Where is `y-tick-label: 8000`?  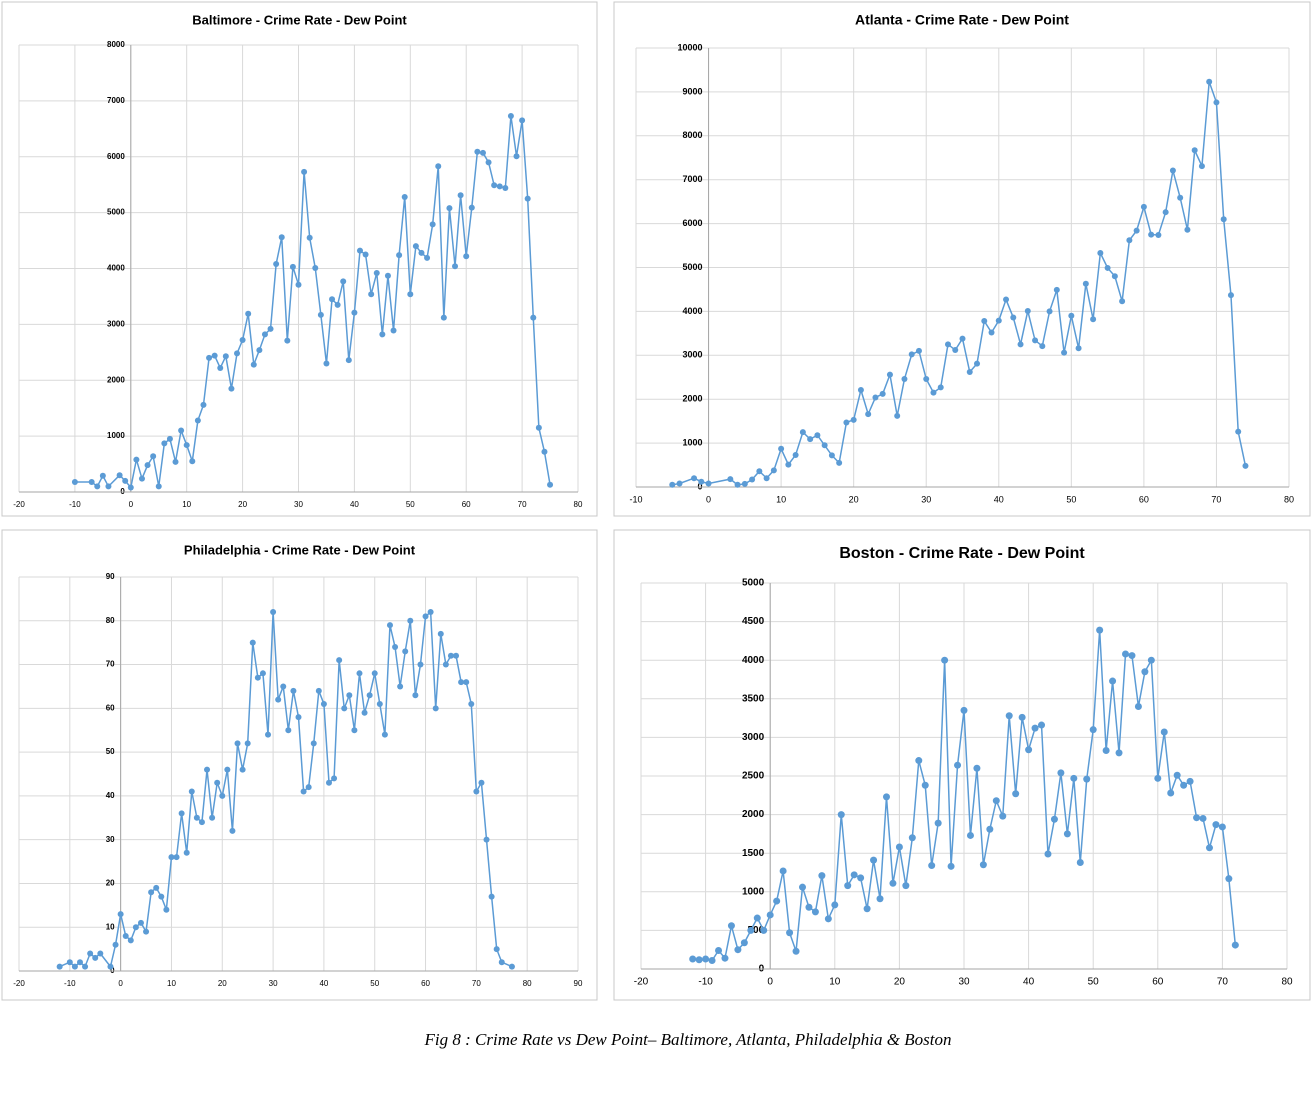
y-tick-label: 8000 is located at coordinates (116, 44).